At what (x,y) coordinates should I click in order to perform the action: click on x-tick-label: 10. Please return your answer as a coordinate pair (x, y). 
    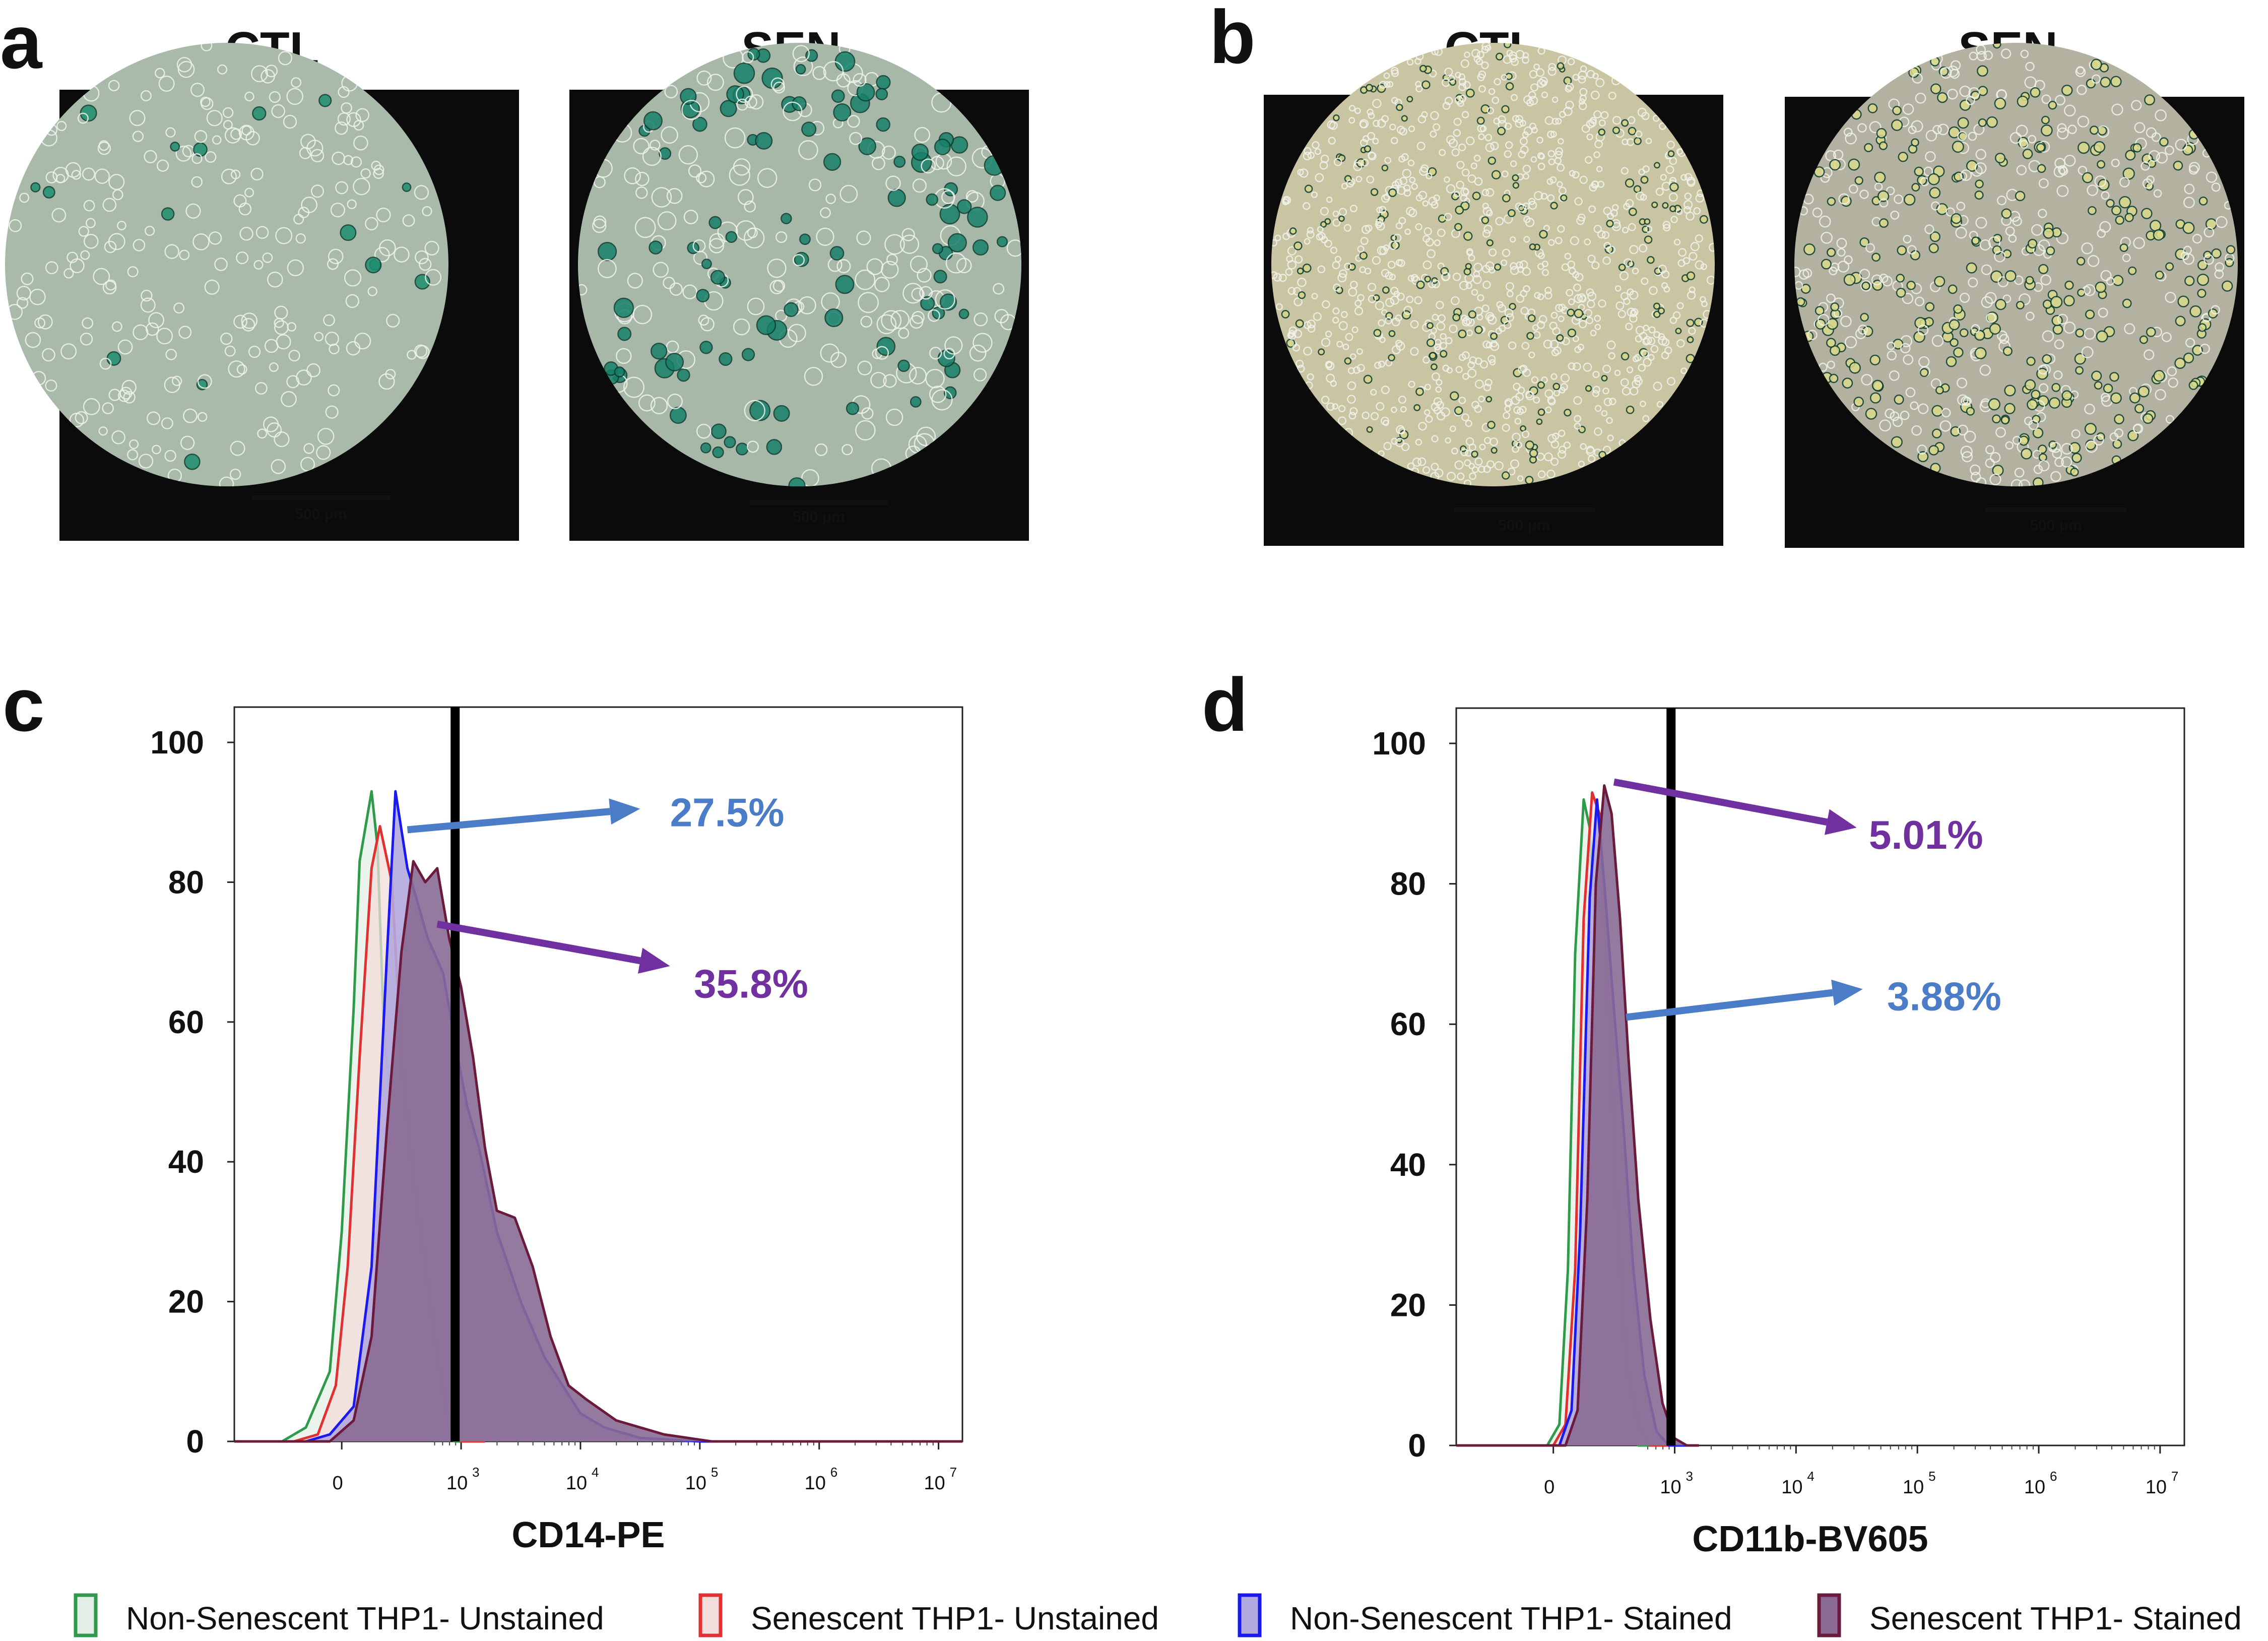
    Looking at the image, I should click on (457, 1483).